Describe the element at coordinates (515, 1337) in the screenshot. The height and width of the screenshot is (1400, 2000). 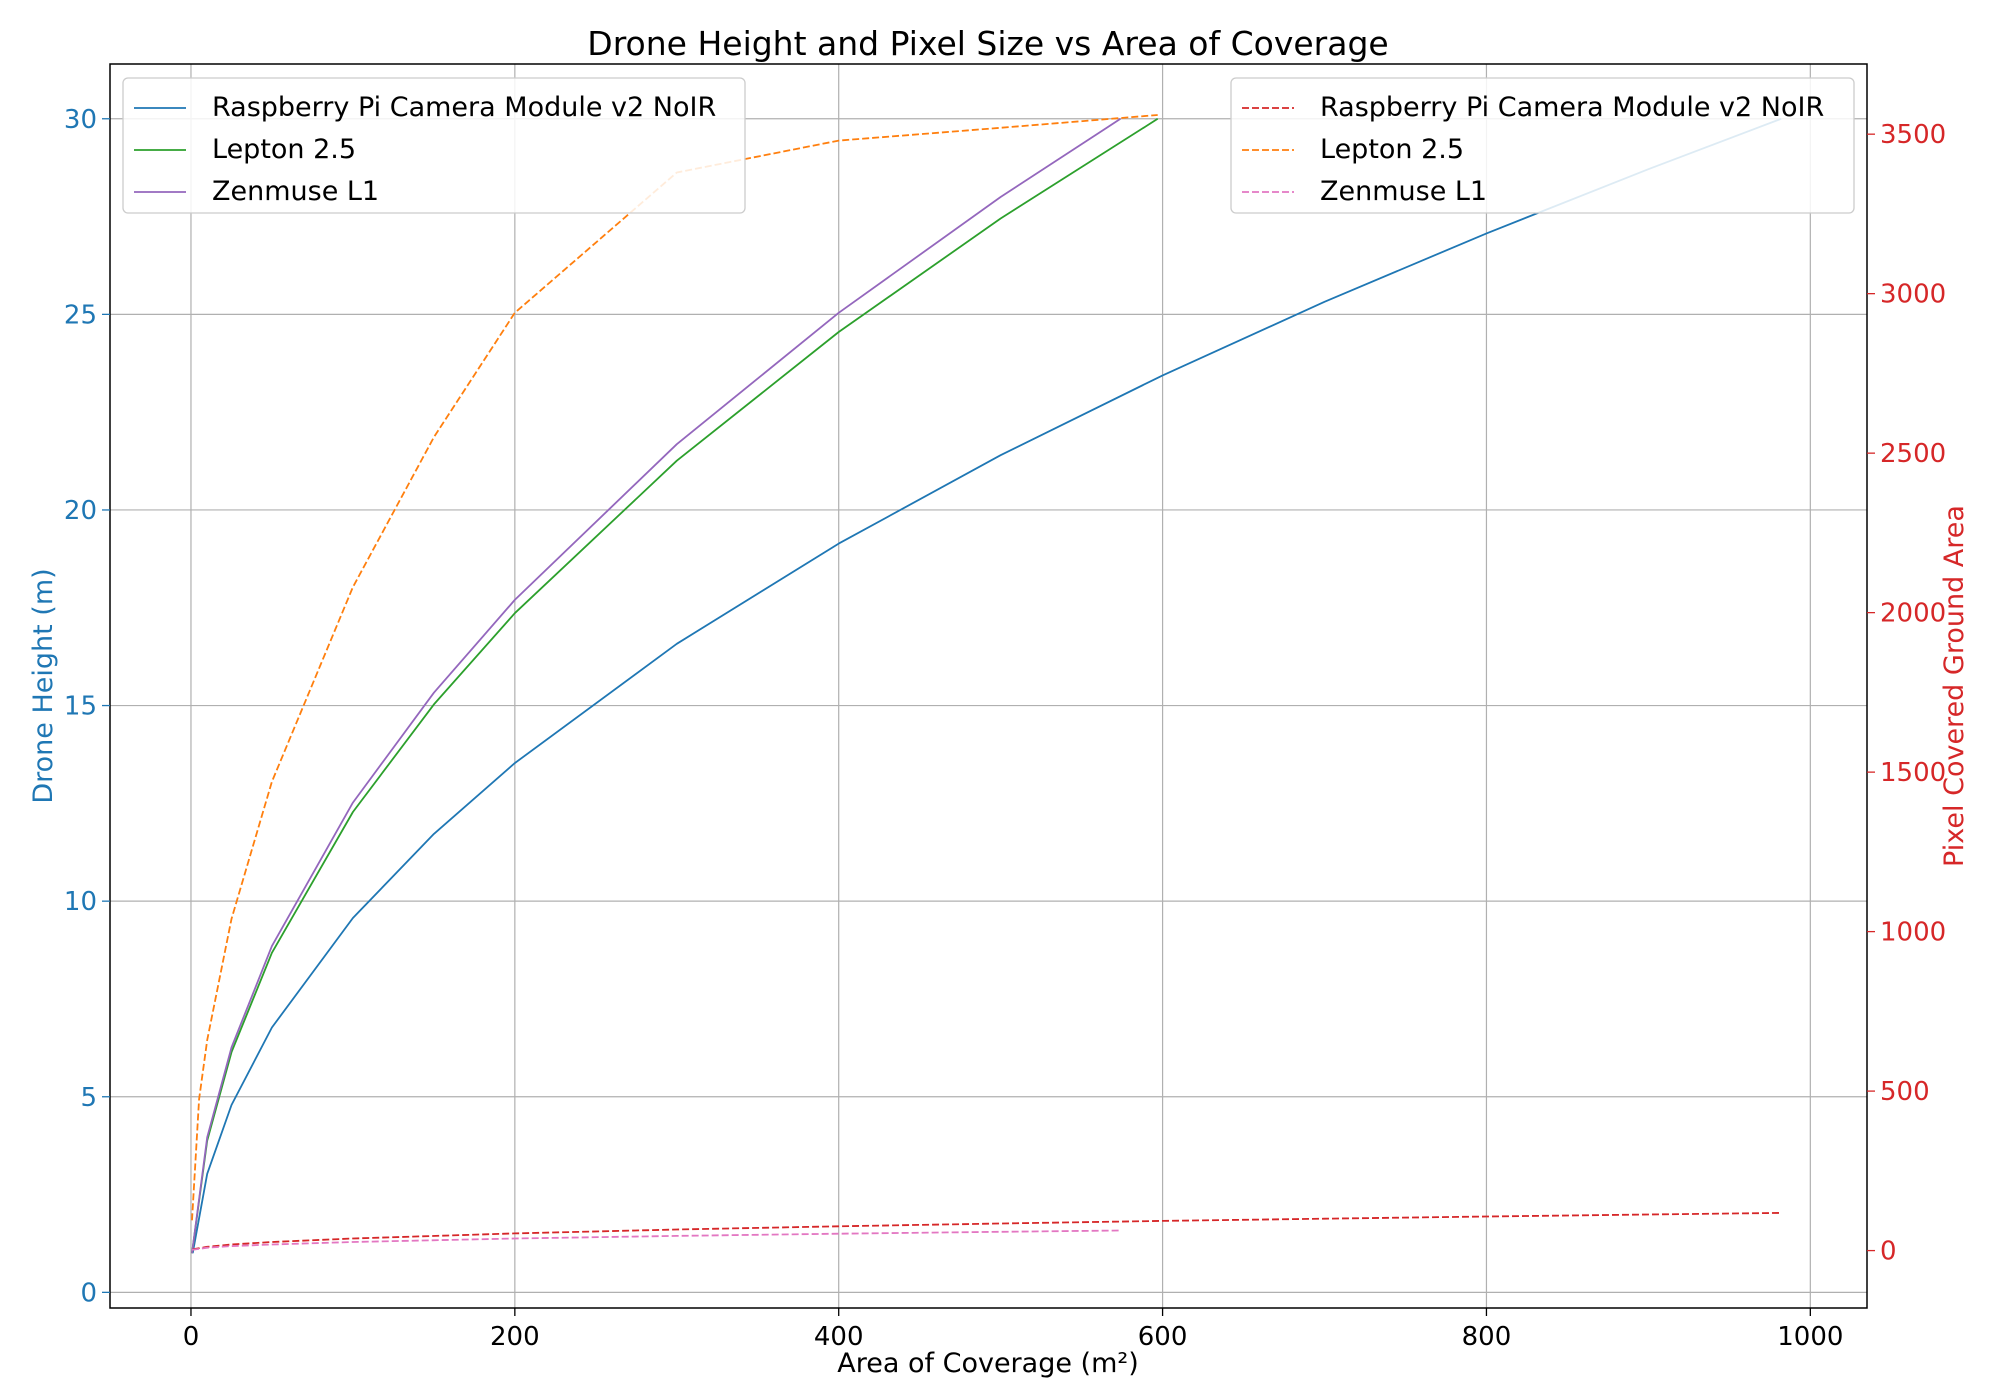
I see `x-tick-label: 200` at that location.